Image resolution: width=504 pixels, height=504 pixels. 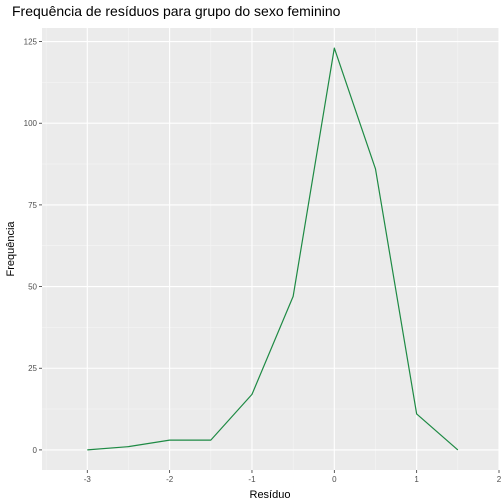 What do you see at coordinates (499, 479) in the screenshot?
I see `x-tick-label: 2` at bounding box center [499, 479].